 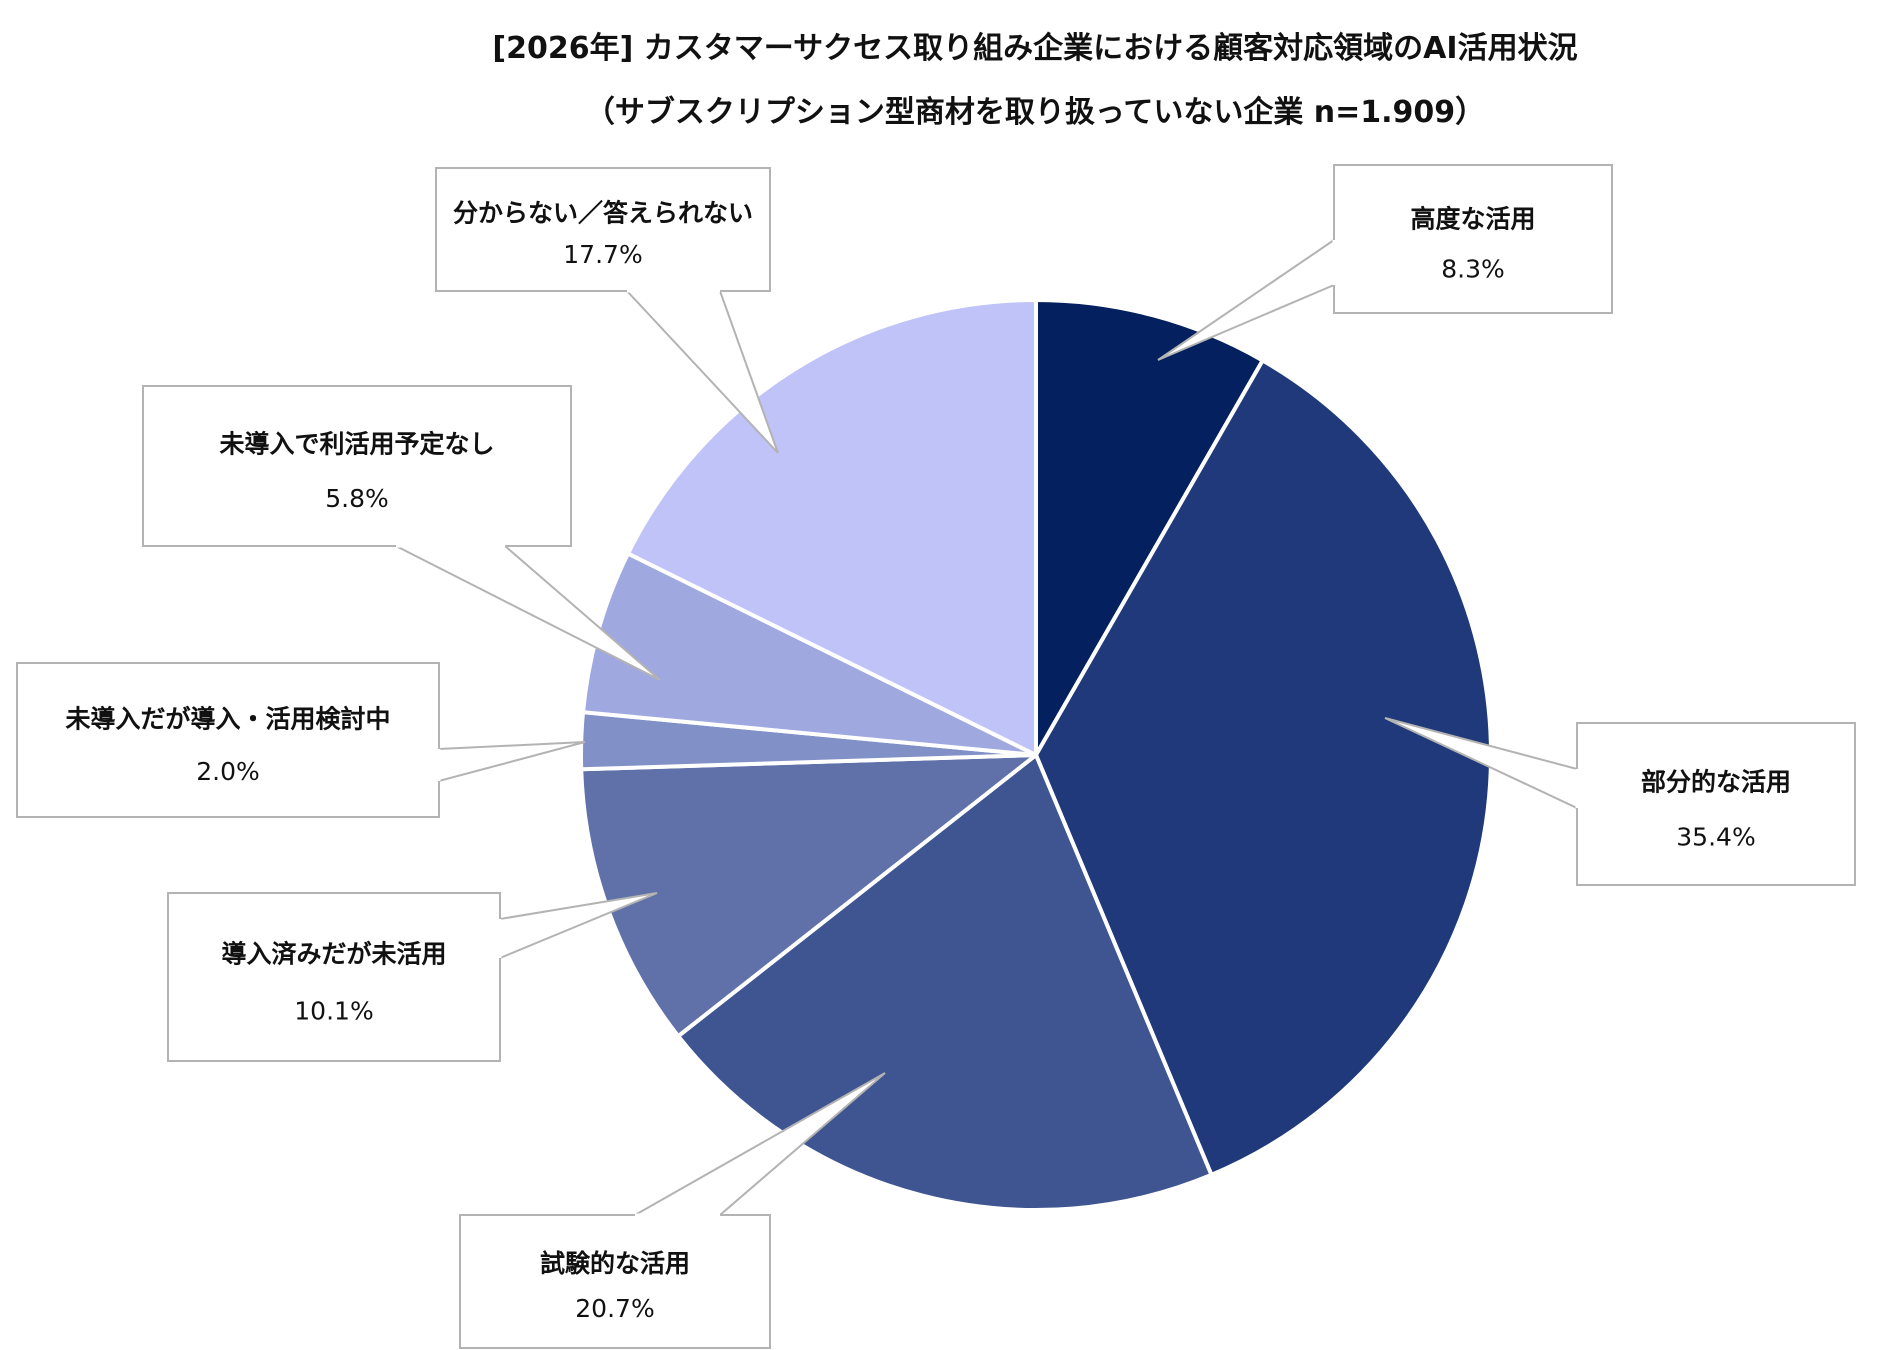 I want to click on slice-value-label: 2.0%, so click(x=228, y=771).